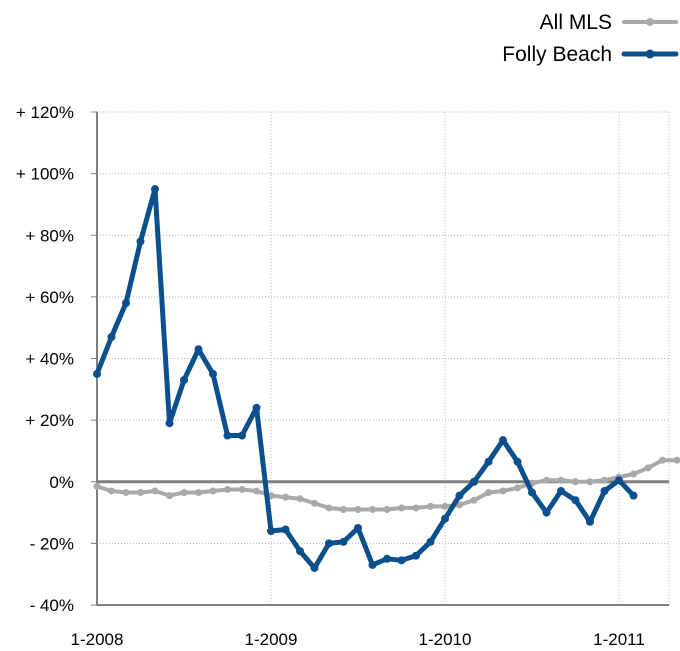 This screenshot has width=680, height=651. I want to click on y-tick-label: + 60%, so click(49, 297).